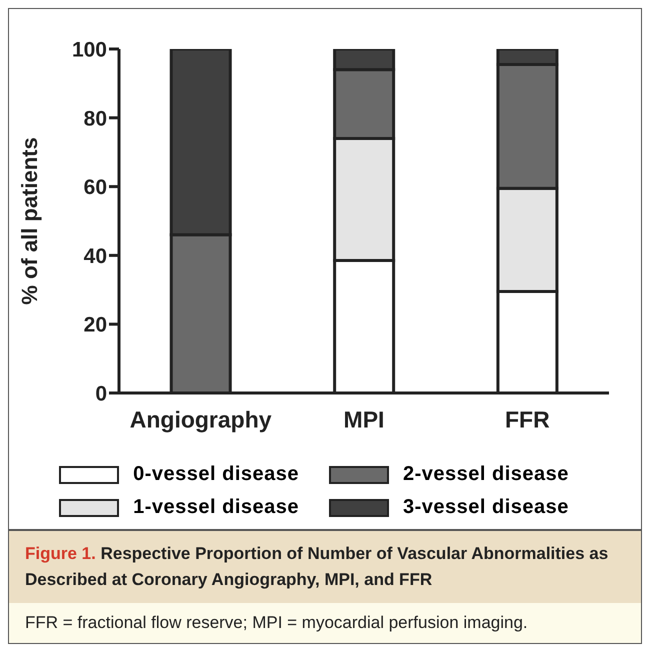 This screenshot has height=671, width=650. I want to click on y-tick-label: 100, so click(89, 50).